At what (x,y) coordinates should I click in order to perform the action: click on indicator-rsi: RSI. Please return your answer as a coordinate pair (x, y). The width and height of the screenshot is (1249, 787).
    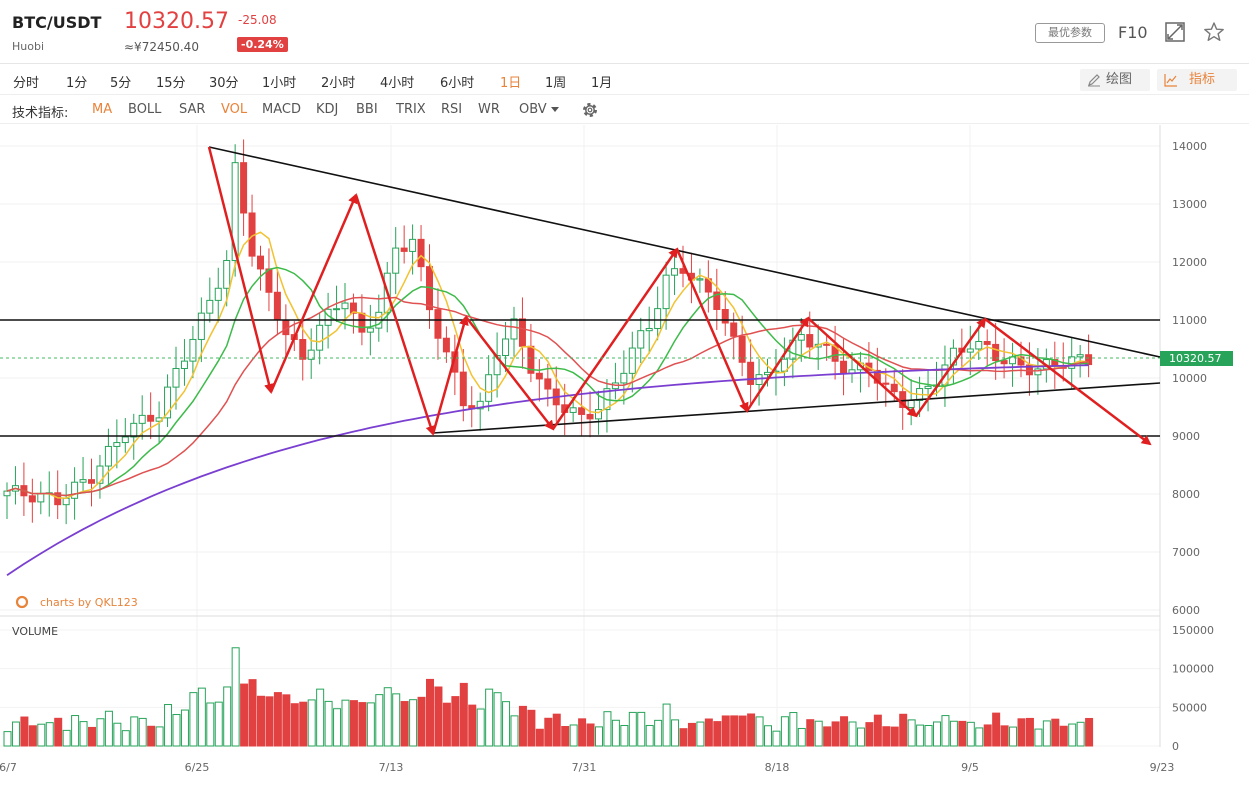
    Looking at the image, I should click on (452, 109).